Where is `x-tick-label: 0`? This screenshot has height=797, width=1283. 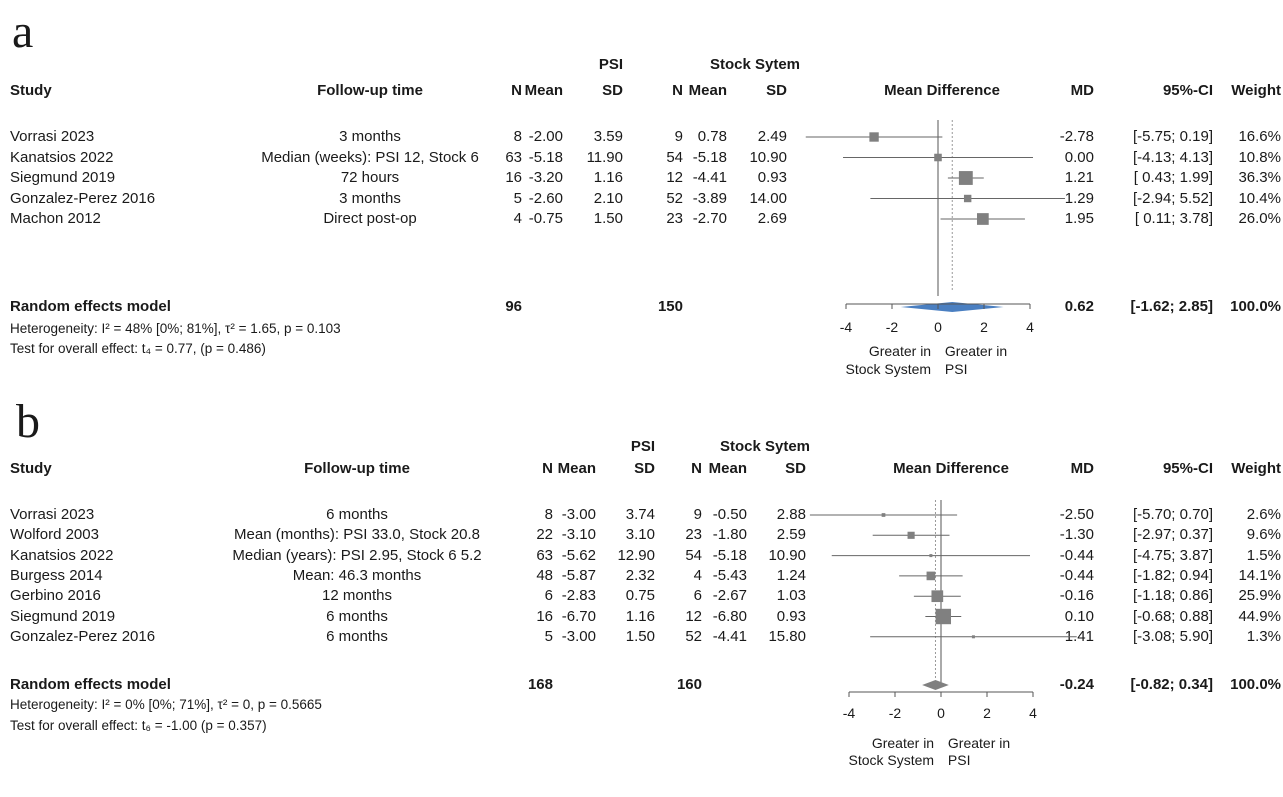
x-tick-label: 0 is located at coordinates (941, 713).